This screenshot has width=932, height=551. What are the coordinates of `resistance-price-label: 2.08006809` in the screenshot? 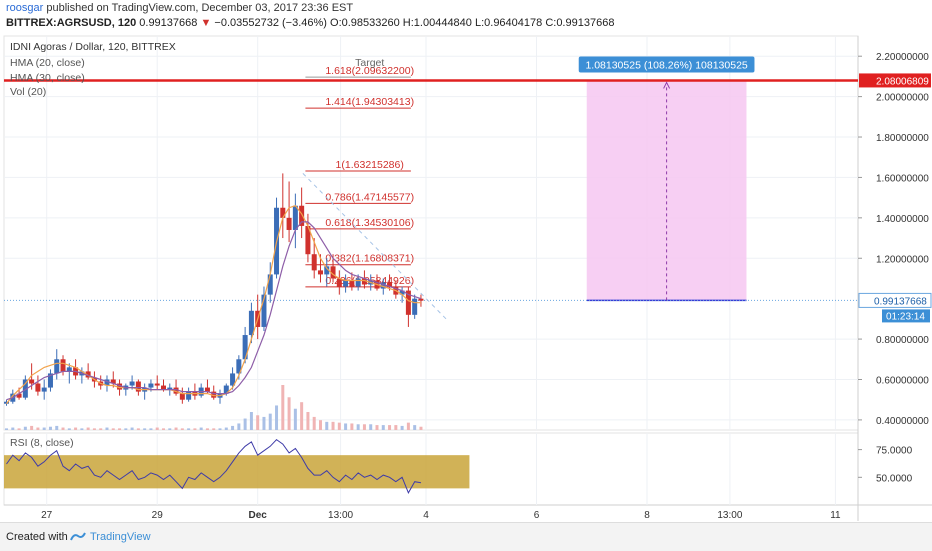 It's located at (902, 81).